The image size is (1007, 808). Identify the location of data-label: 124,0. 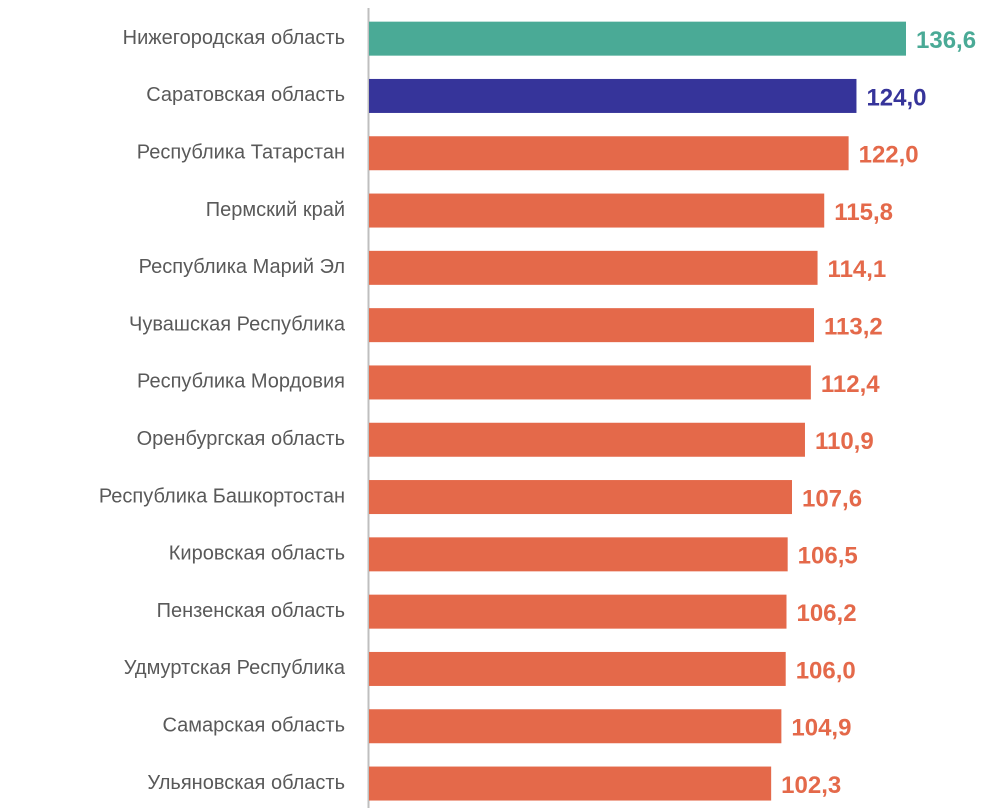
(896, 97).